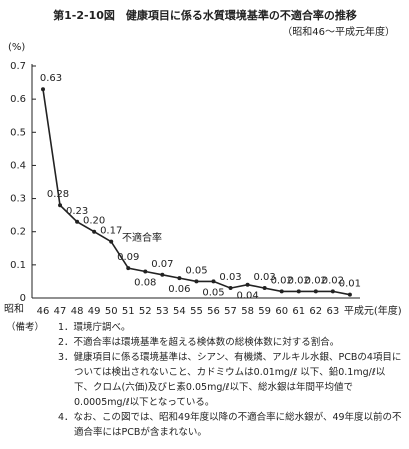 The width and height of the screenshot is (409, 449). I want to click on x-tick-label: 50, so click(111, 311).